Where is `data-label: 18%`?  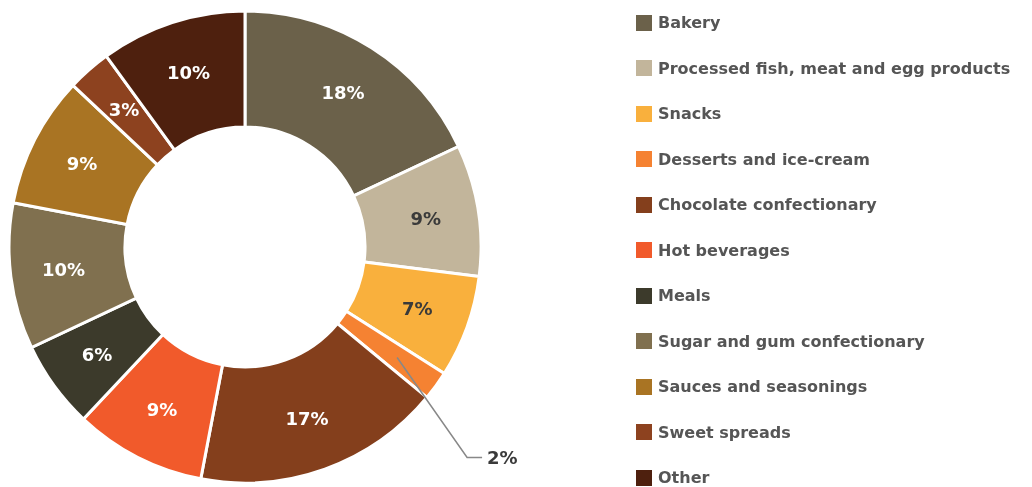 data-label: 18% is located at coordinates (343, 92).